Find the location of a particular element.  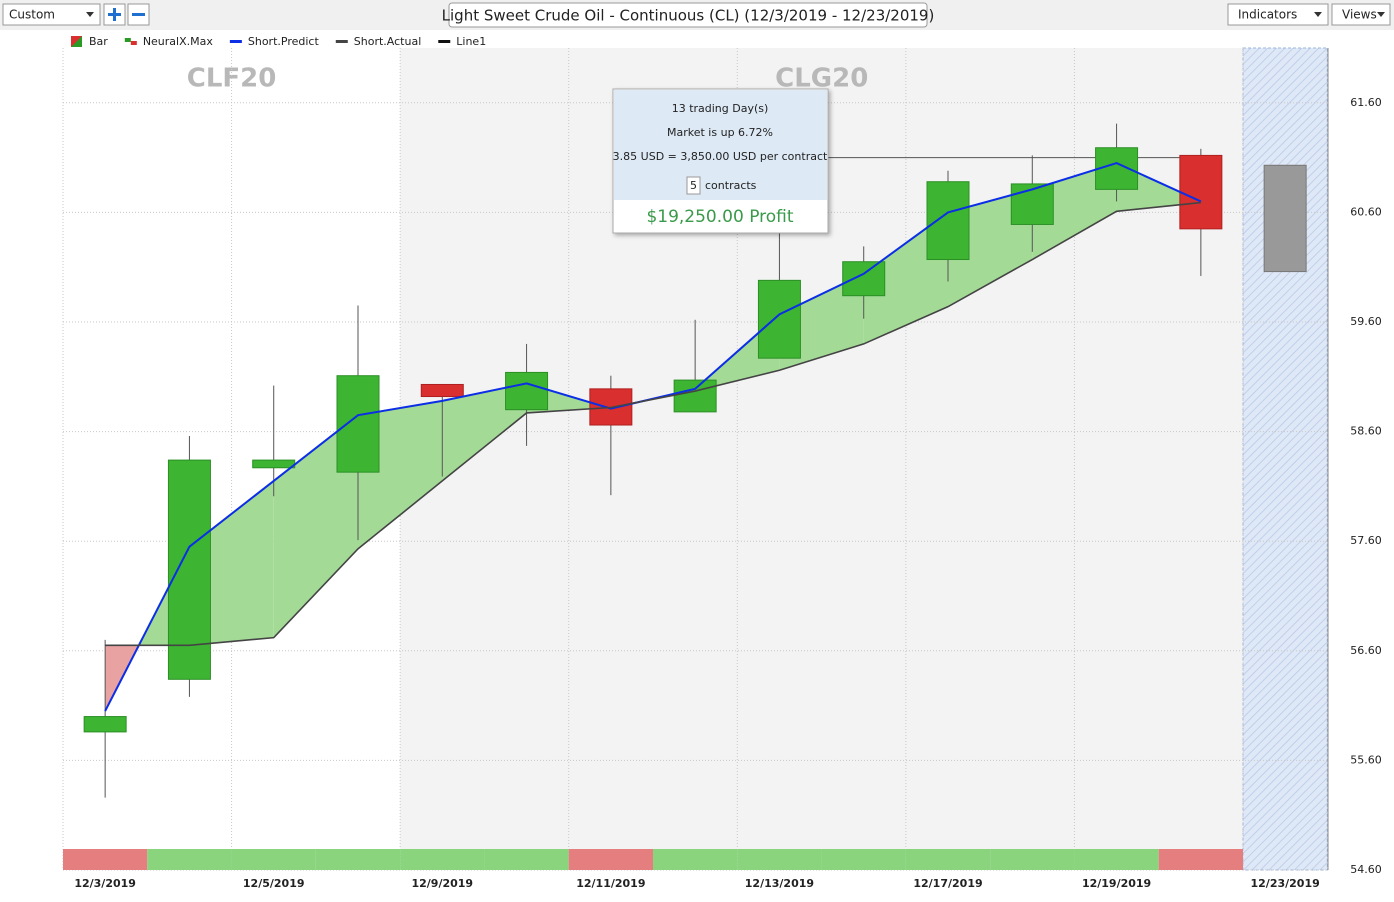

x-tick-label: 12/3/2019 is located at coordinates (105, 883).